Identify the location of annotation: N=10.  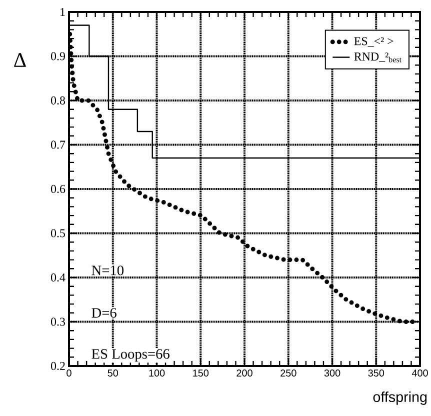
(108, 271).